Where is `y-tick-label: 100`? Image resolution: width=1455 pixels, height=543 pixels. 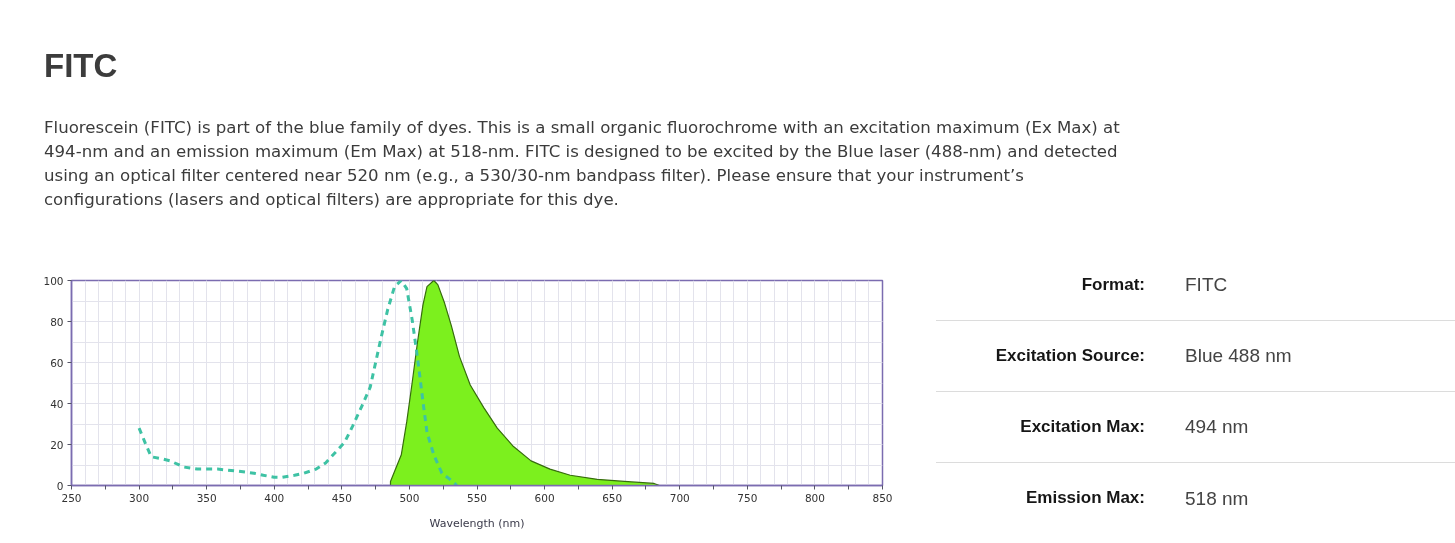
y-tick-label: 100 is located at coordinates (53, 280).